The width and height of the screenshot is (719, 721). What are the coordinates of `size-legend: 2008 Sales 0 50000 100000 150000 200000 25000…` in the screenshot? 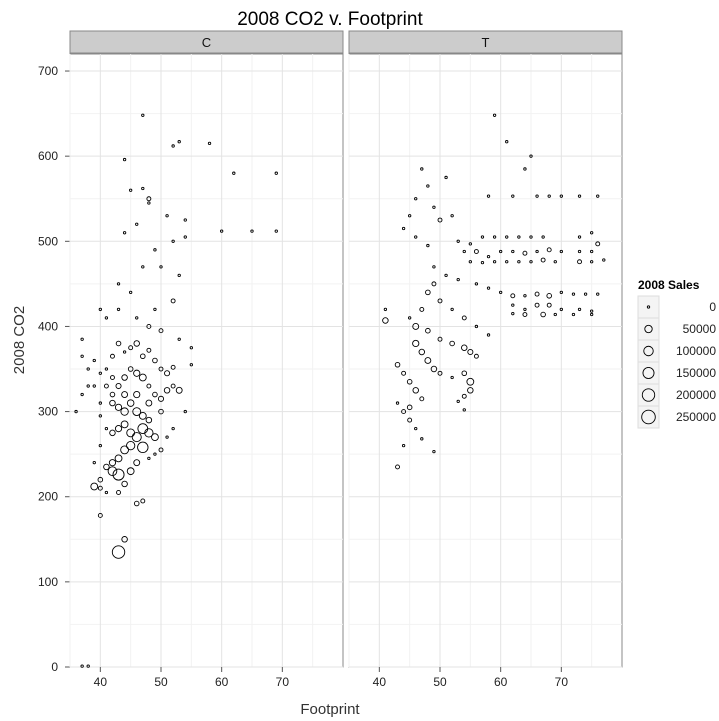 It's located at (677, 353).